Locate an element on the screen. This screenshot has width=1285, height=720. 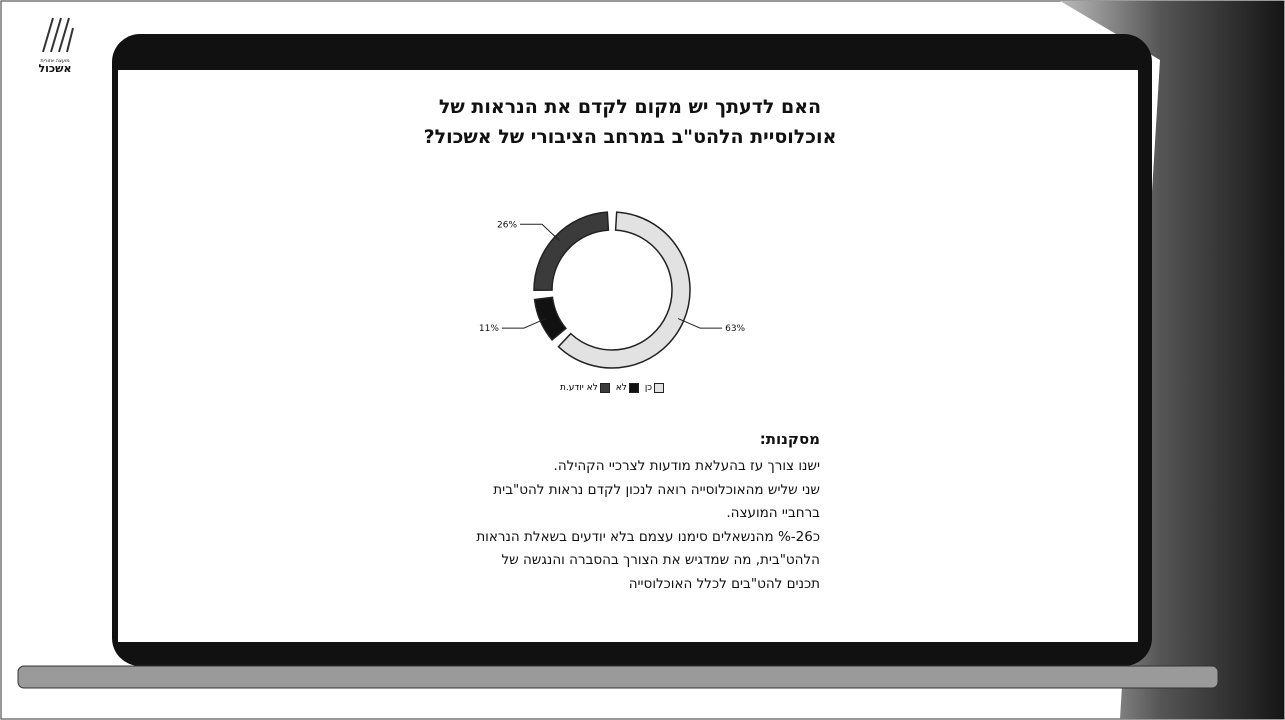
legend-label: לא יודע.ת is located at coordinates (578, 388).